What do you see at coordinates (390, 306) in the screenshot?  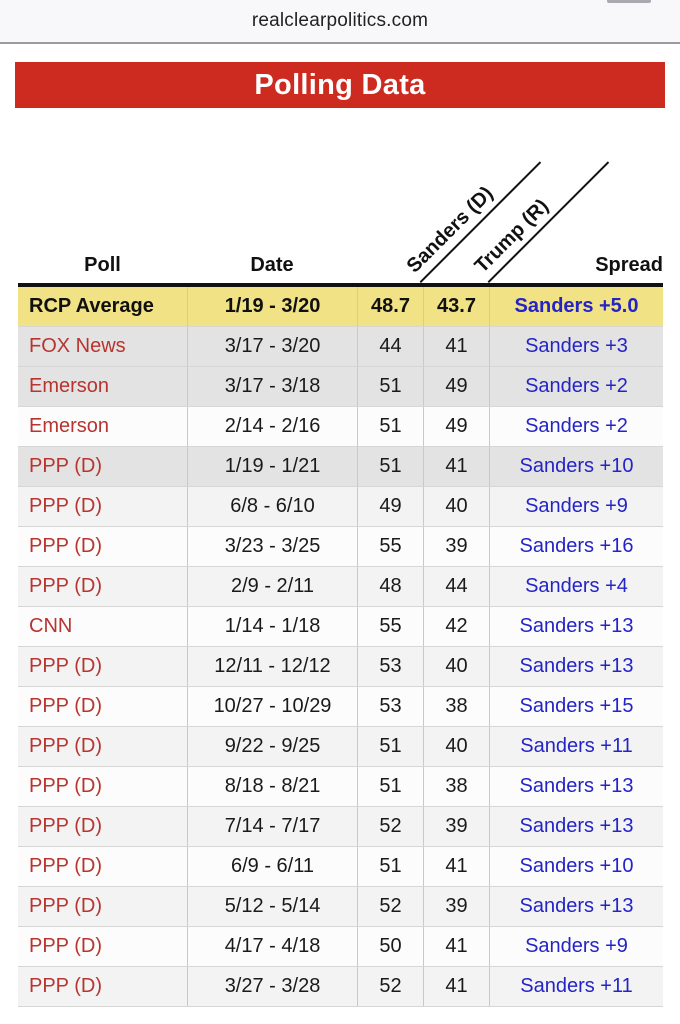 I see `rcp-average-sanders-value: 48.7` at bounding box center [390, 306].